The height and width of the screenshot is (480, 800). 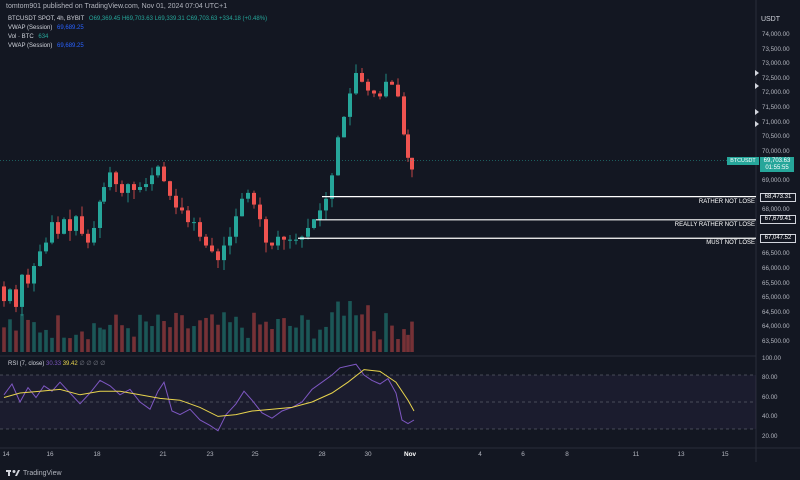 What do you see at coordinates (714, 225) in the screenshot?
I see `level-label-2: REALLY RATHER NOT LOSE` at bounding box center [714, 225].